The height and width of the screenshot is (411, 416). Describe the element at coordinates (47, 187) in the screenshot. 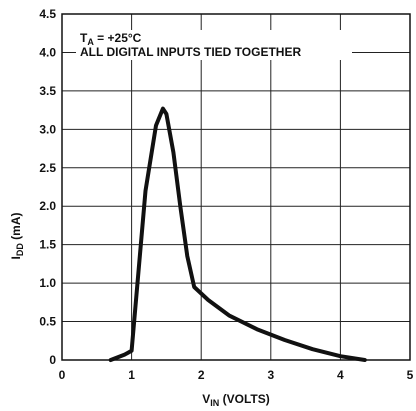

I see `y-tick-labels: 0 0.5 1.0 1.5 2.0 2.5 3.0 3.5 4.0 4.5` at that location.